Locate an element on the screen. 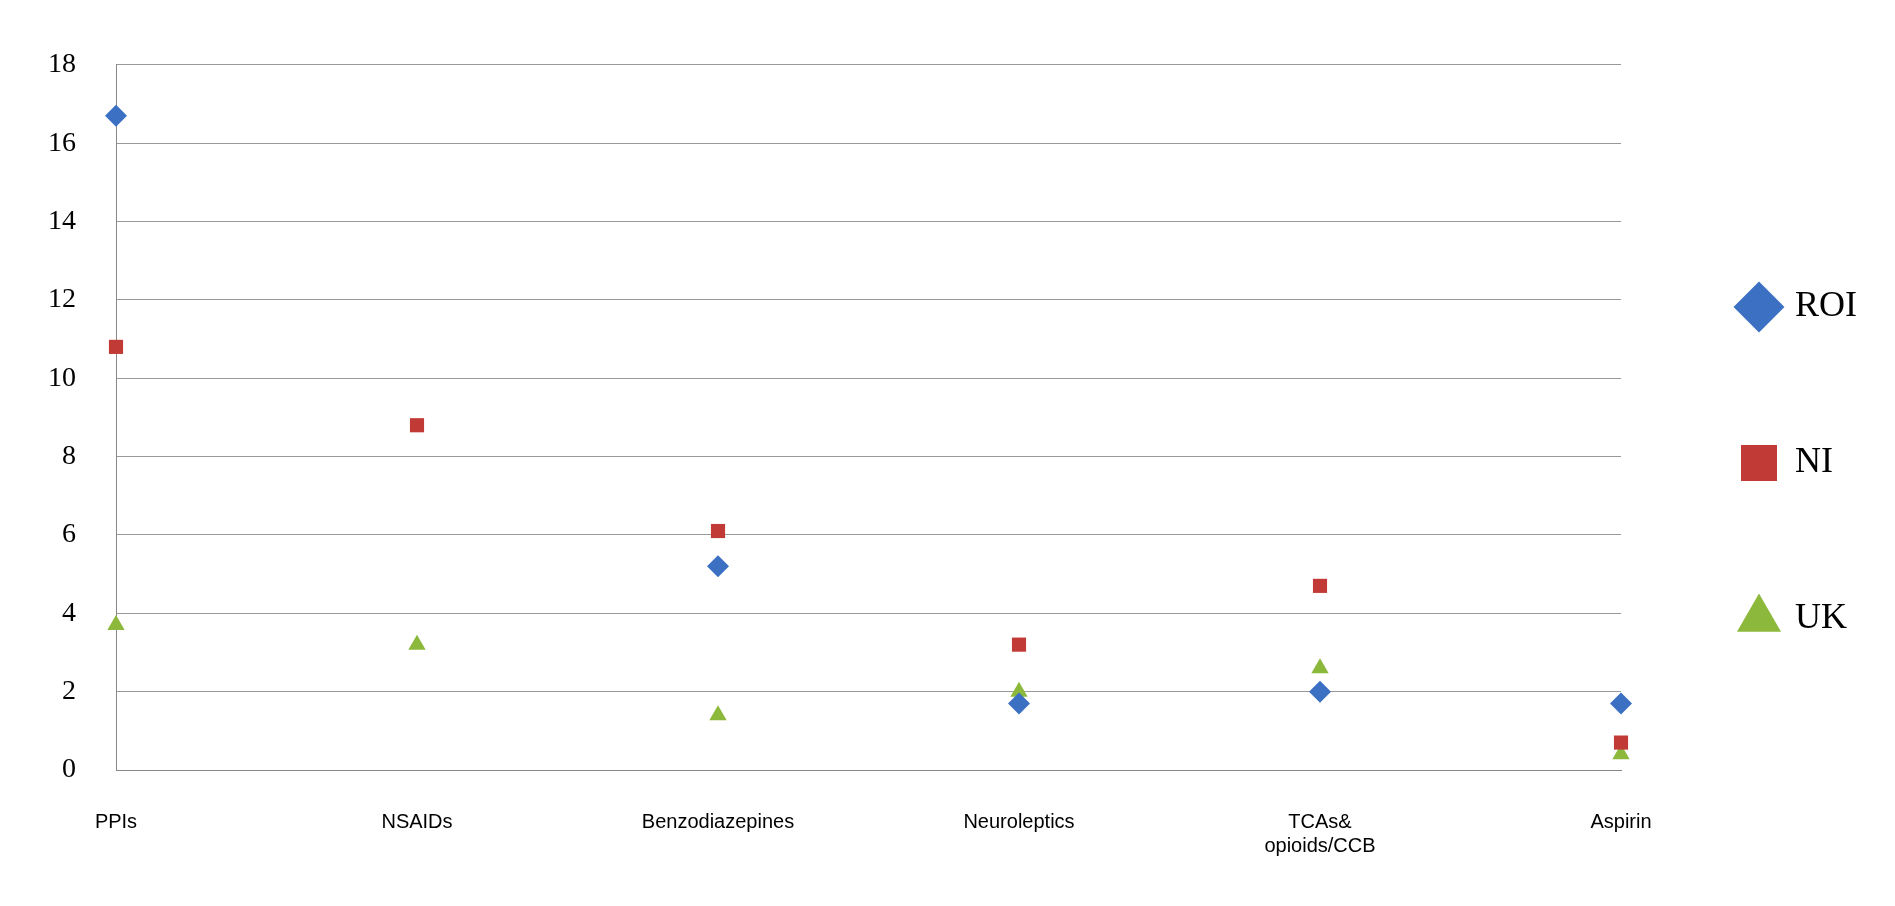  x-tick-label: Neuroleptics is located at coordinates (1019, 820).